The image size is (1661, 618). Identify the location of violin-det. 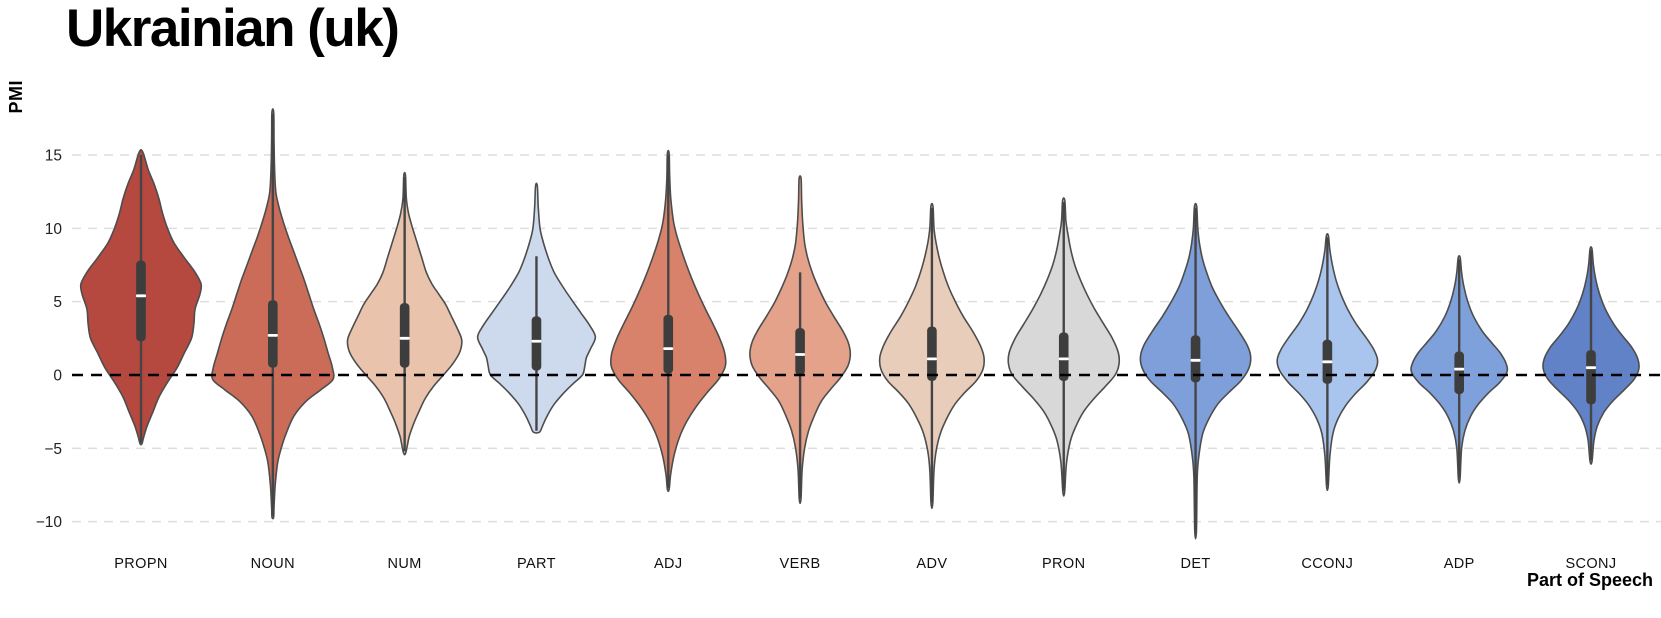
(1195, 371).